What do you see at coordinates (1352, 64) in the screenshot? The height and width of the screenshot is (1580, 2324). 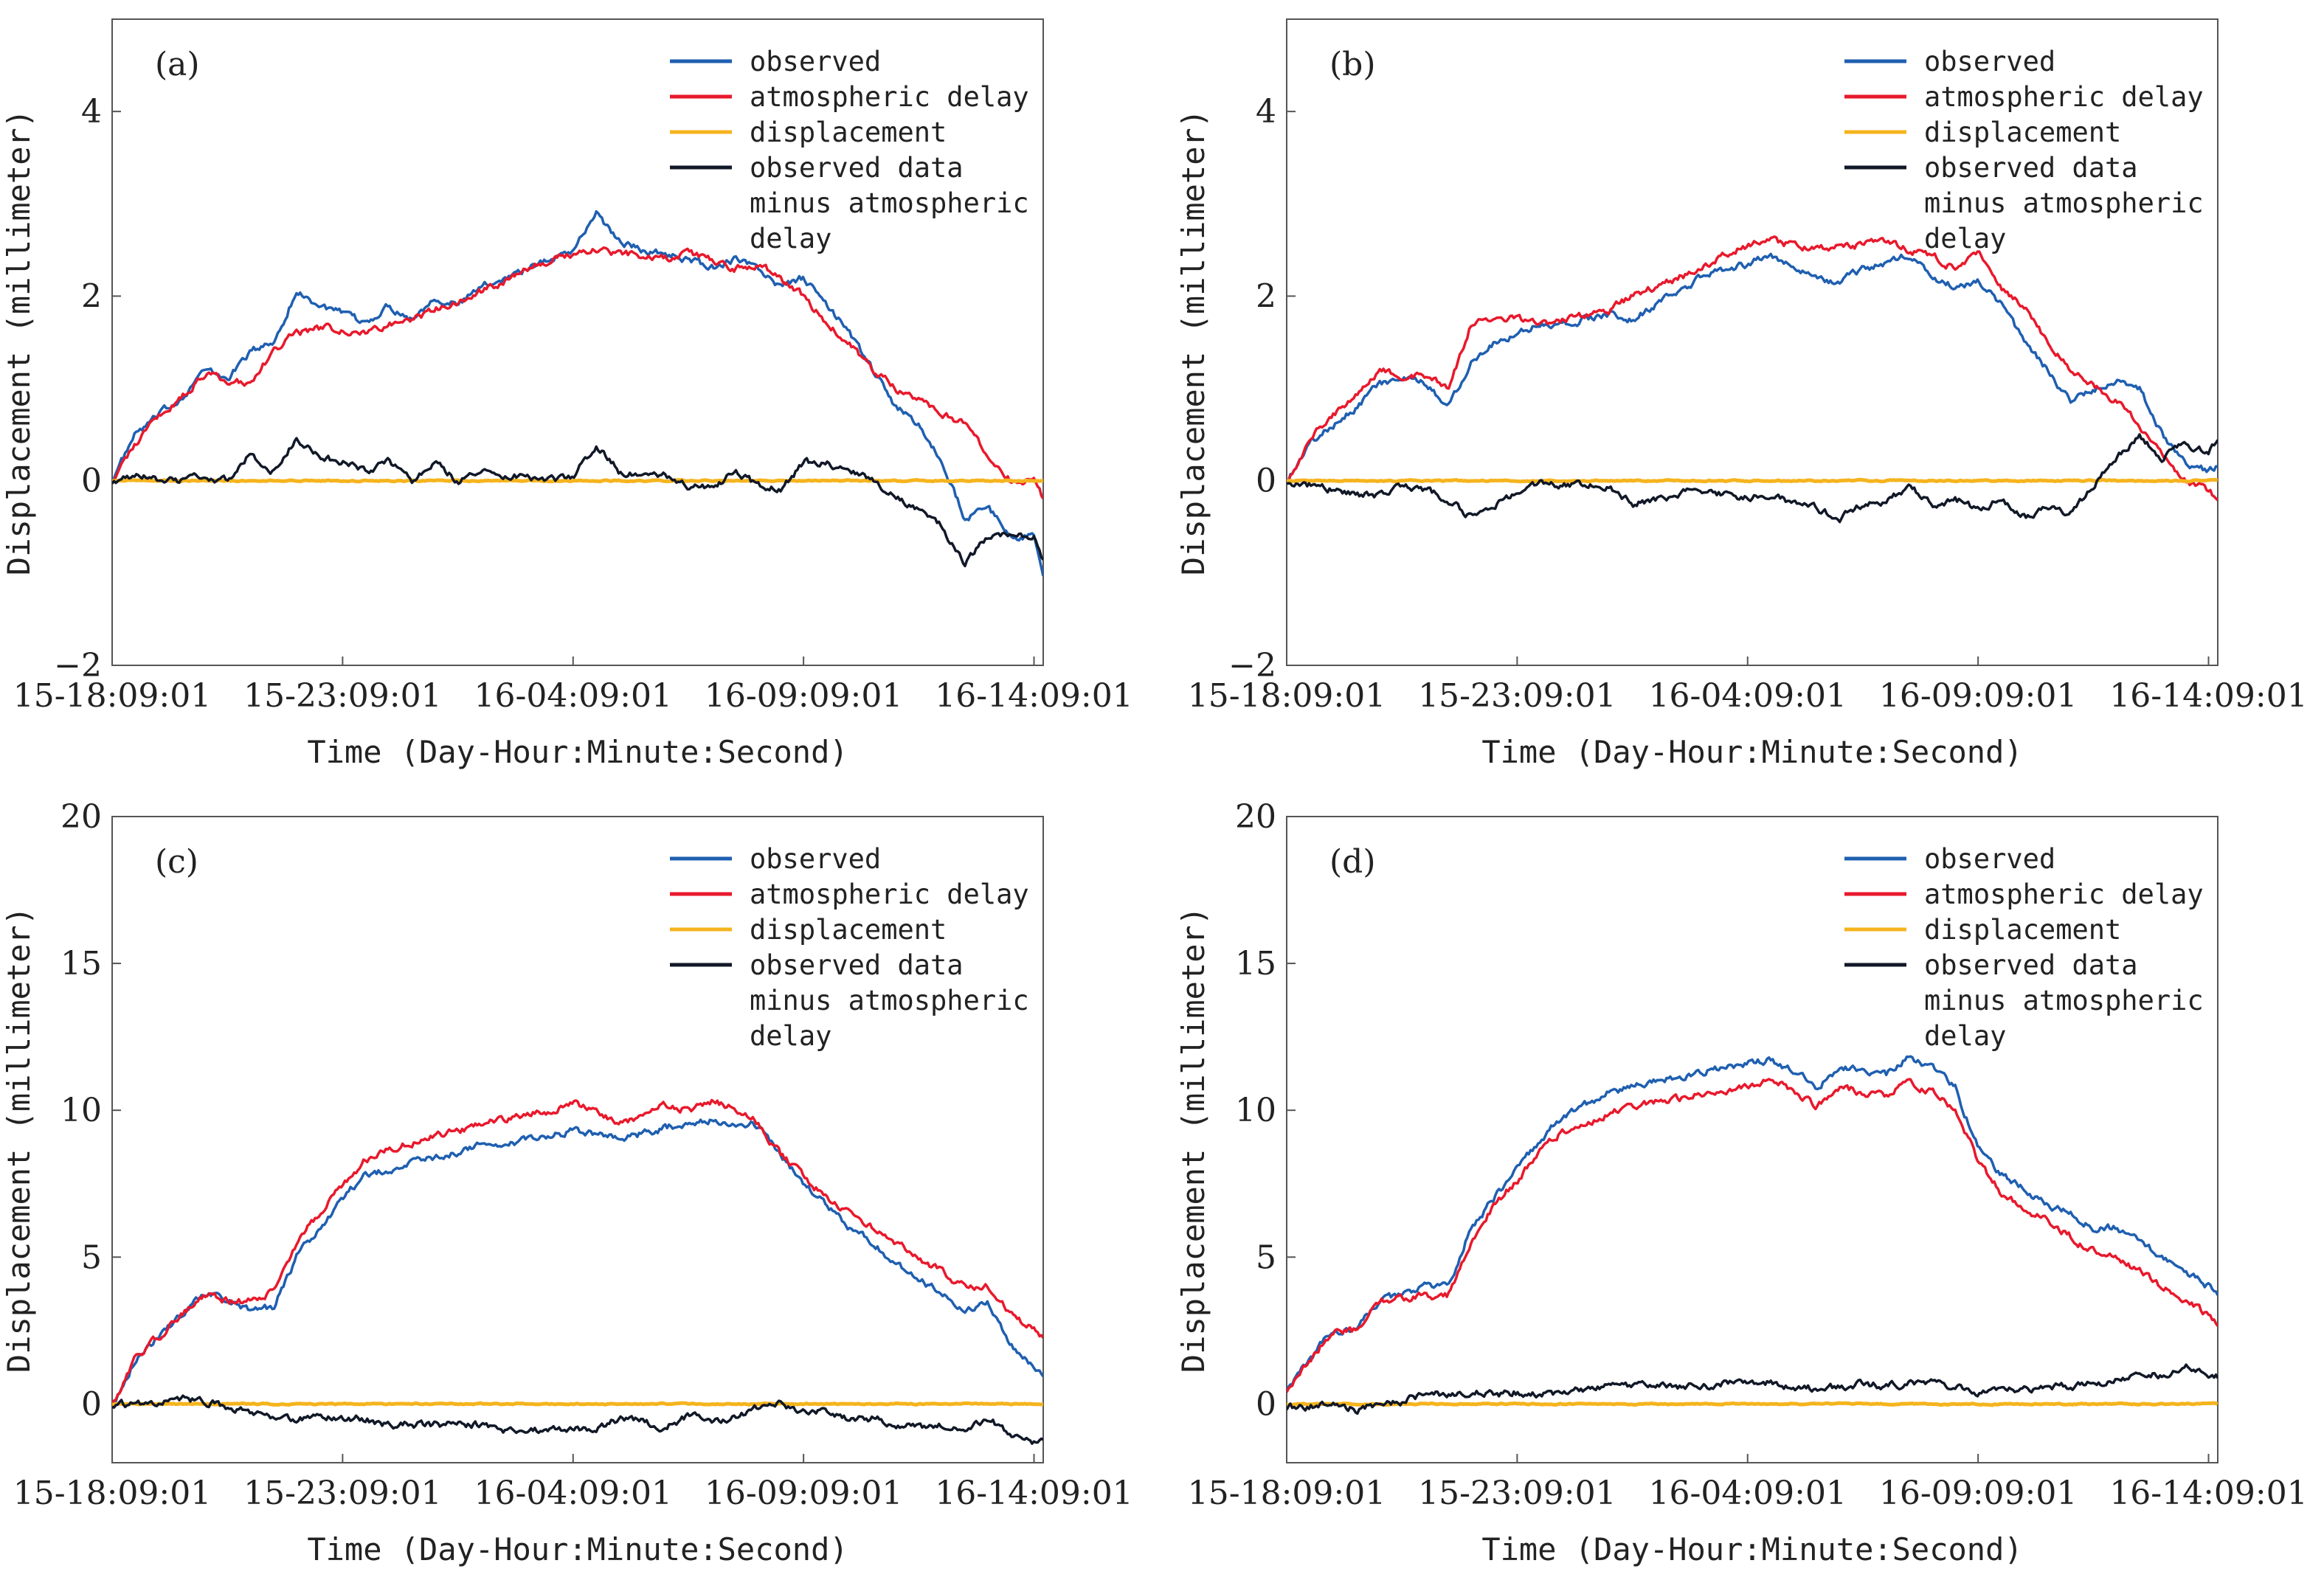 I see `panel-label: (b)` at bounding box center [1352, 64].